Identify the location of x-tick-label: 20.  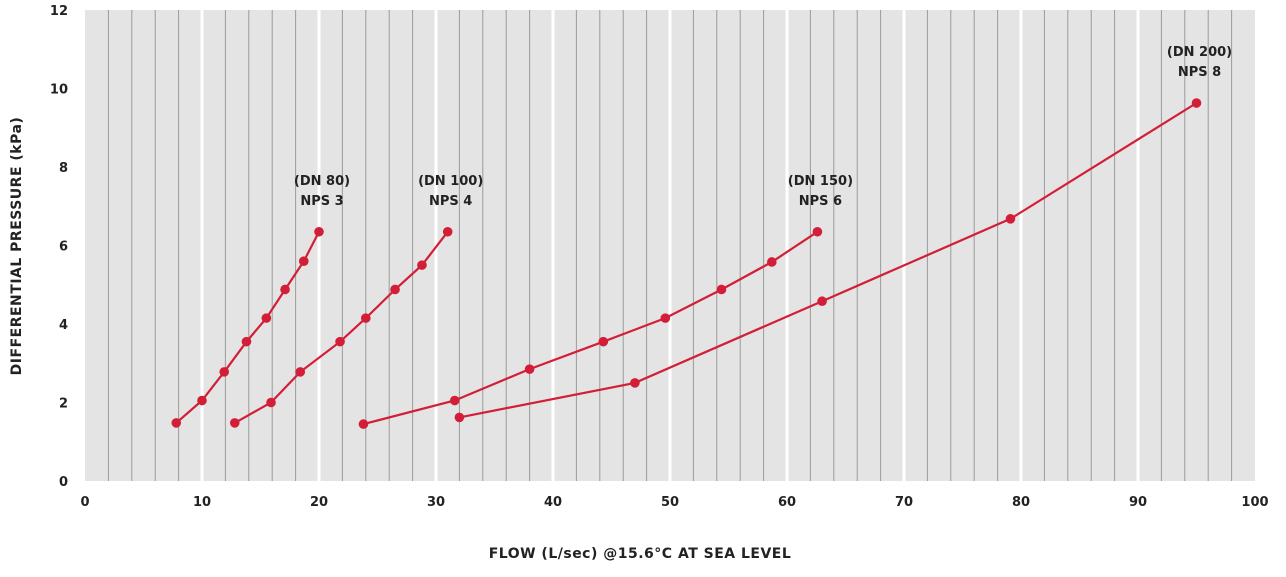
(319, 502).